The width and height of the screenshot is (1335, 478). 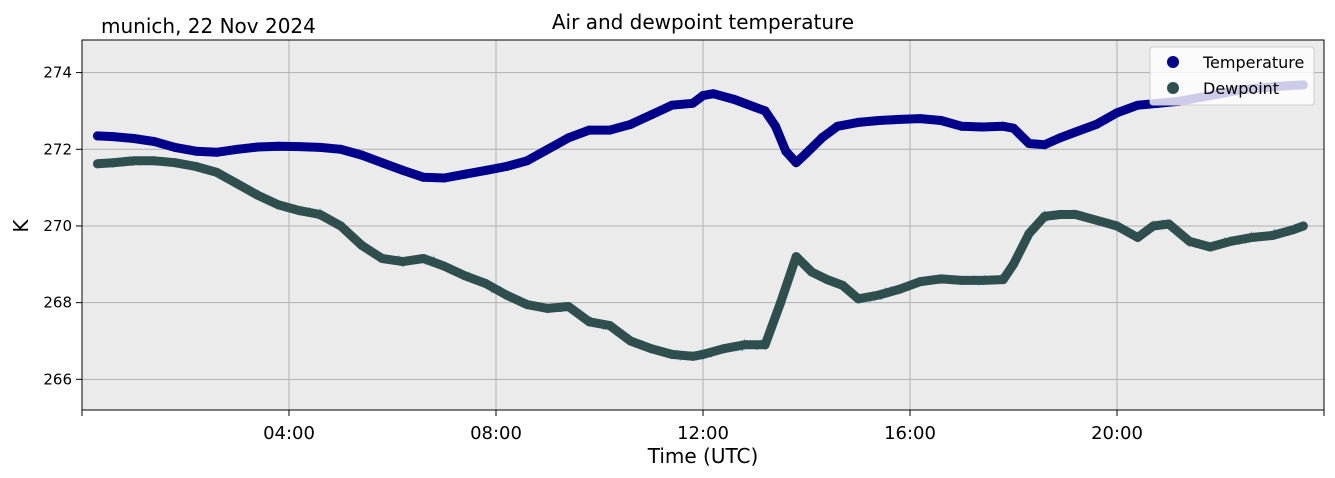 I want to click on x-tick-label: 20:00, so click(x=1117, y=433).